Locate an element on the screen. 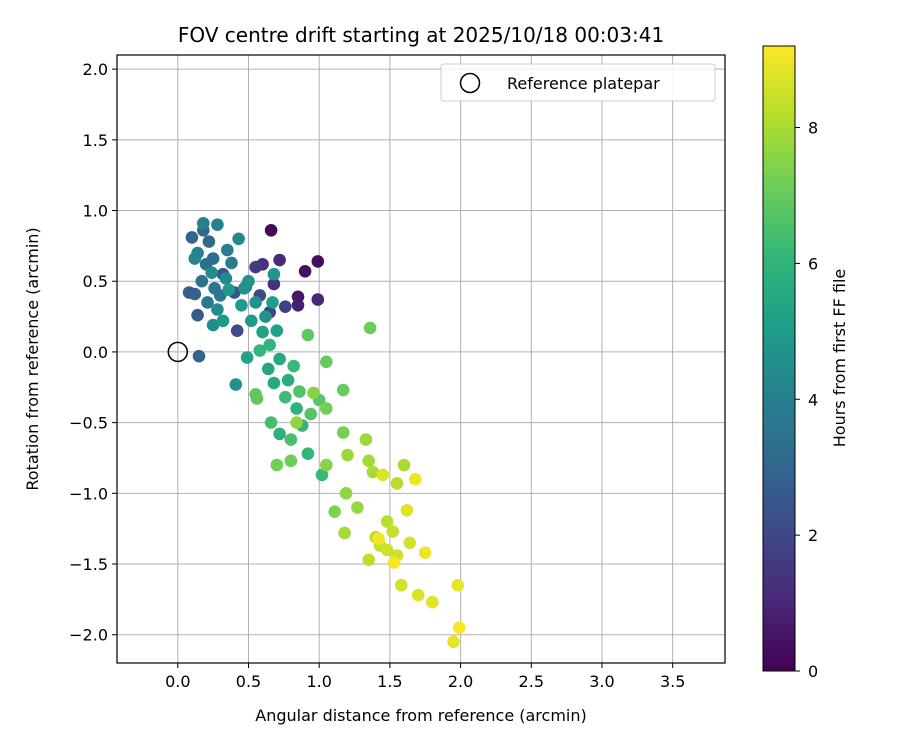 The width and height of the screenshot is (900, 750). colorbar-tick-label: 8 is located at coordinates (813, 128).